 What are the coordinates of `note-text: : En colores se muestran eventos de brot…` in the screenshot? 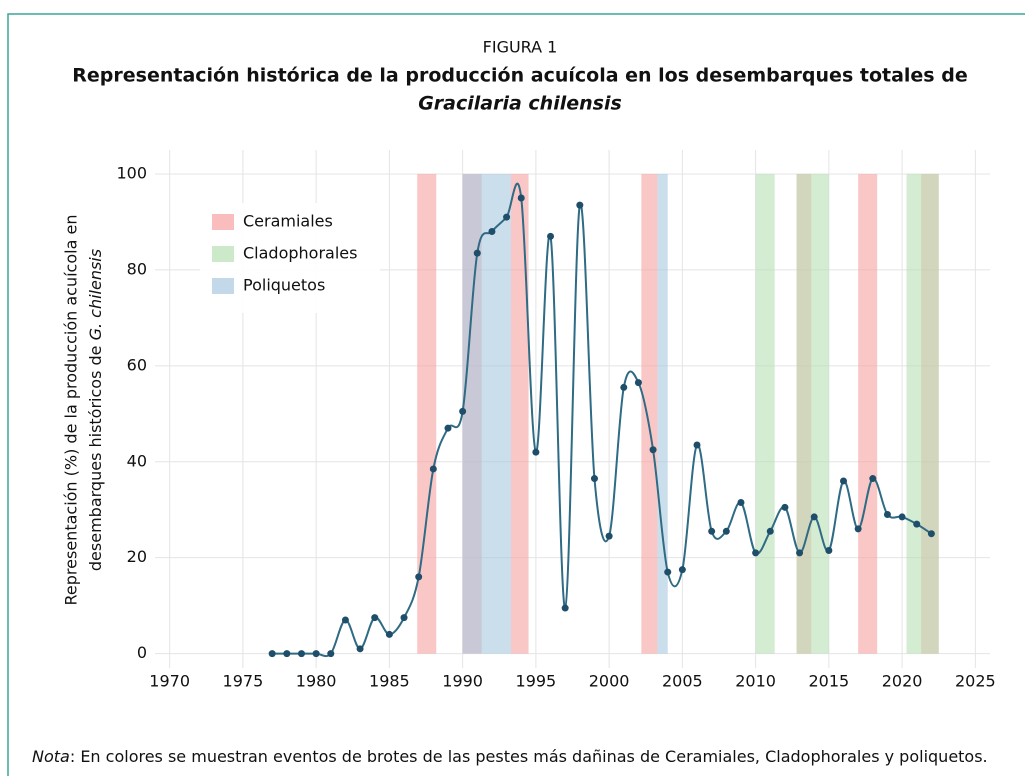 It's located at (529, 756).